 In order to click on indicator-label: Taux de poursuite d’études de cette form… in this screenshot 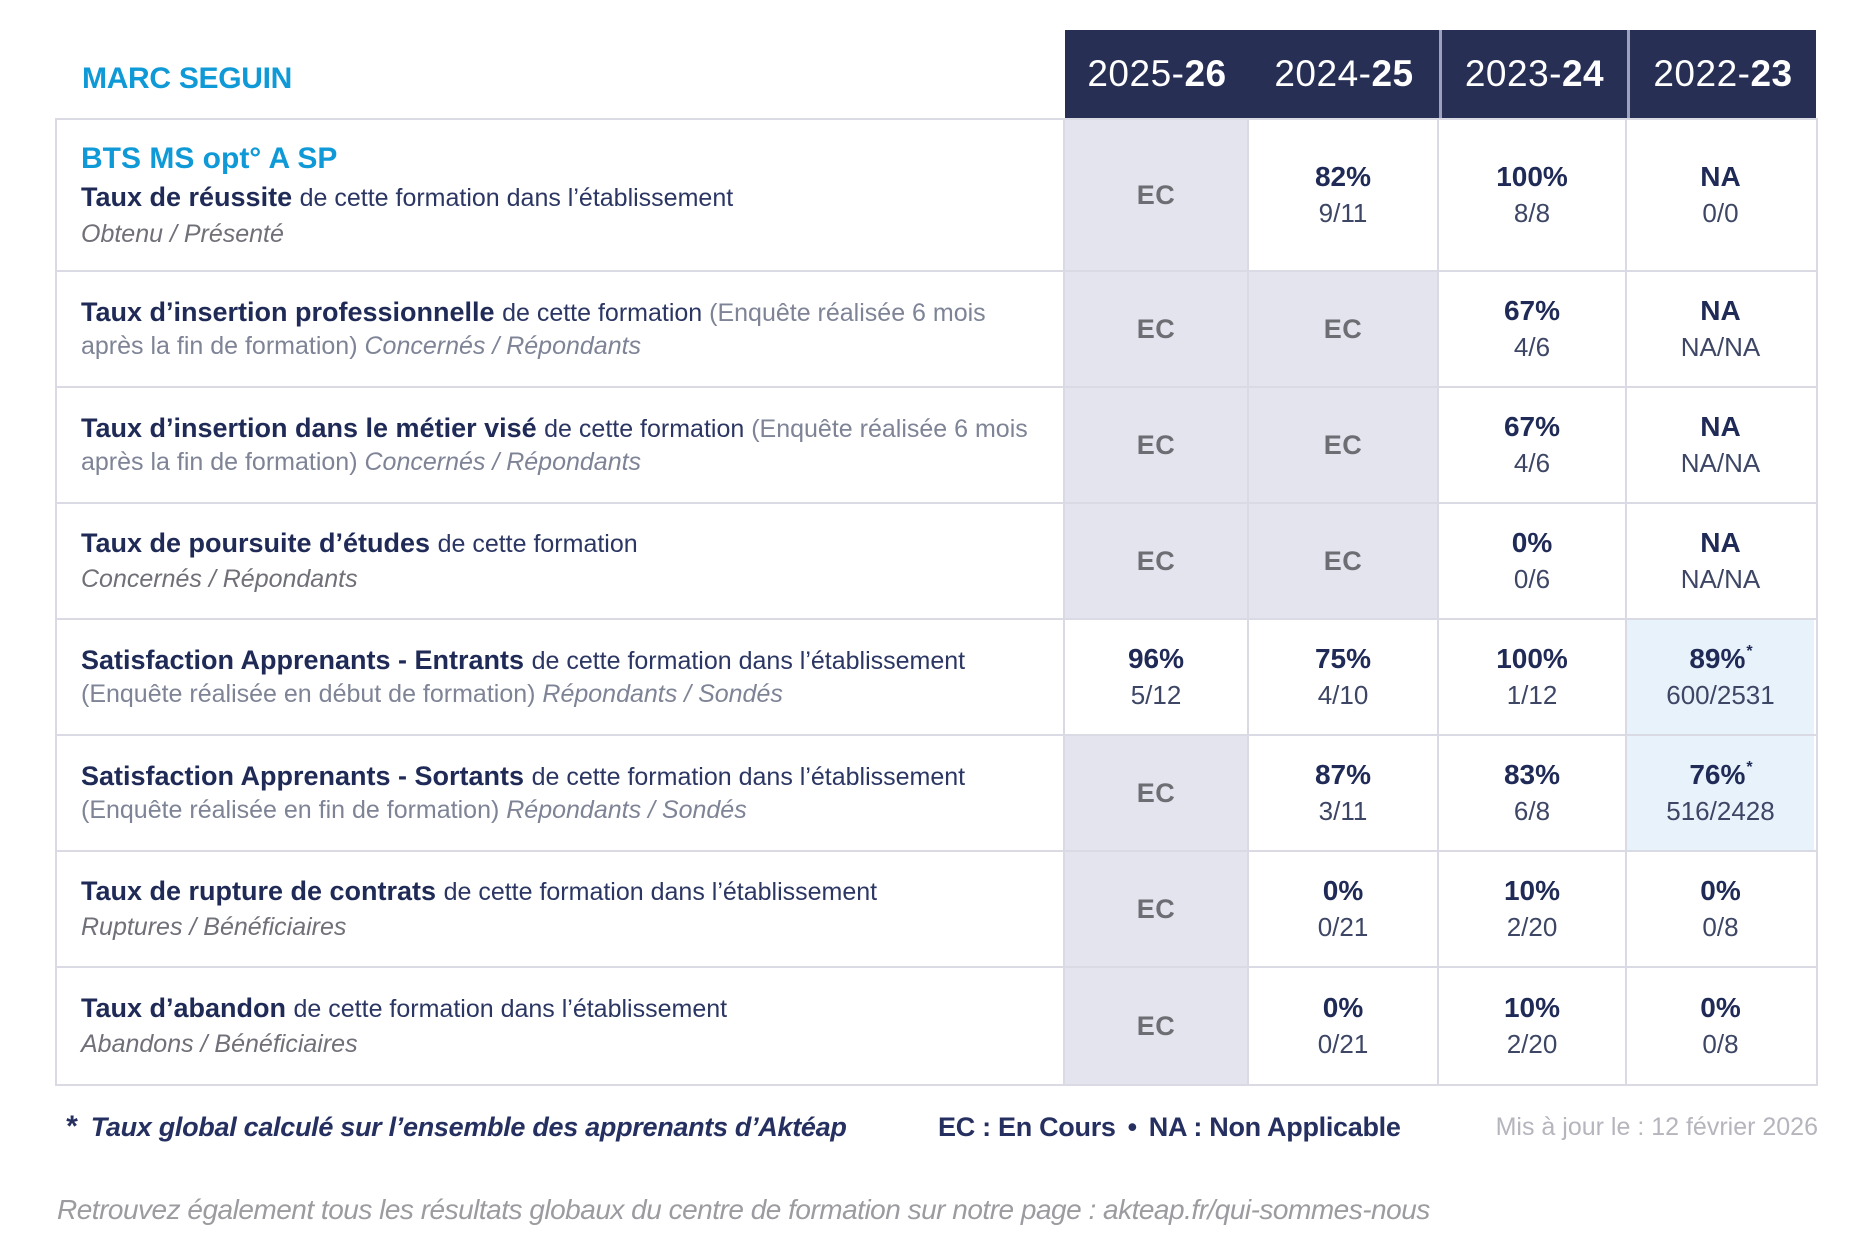, I will do `click(359, 542)`.